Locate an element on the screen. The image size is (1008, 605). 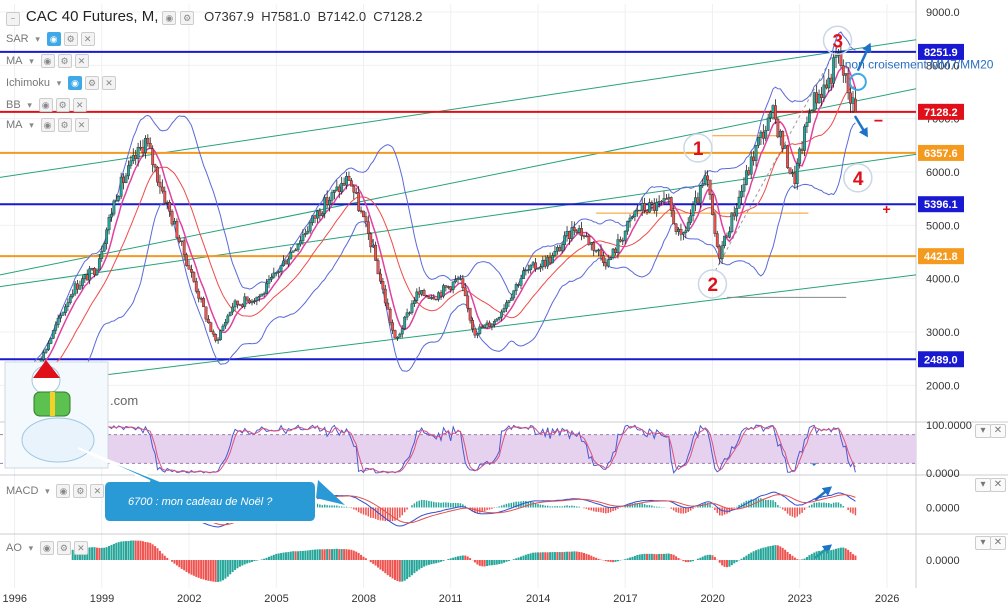
indicator-sar: SAR ▾ ◉ ⚙ ✕ is located at coordinates (50, 39).